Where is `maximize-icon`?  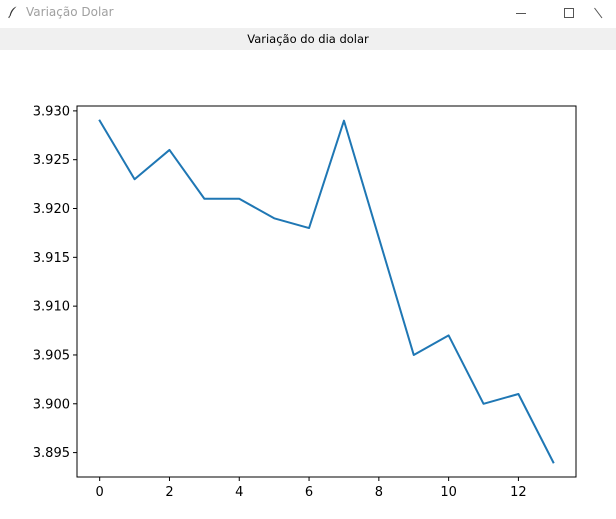
maximize-icon is located at coordinates (569, 13).